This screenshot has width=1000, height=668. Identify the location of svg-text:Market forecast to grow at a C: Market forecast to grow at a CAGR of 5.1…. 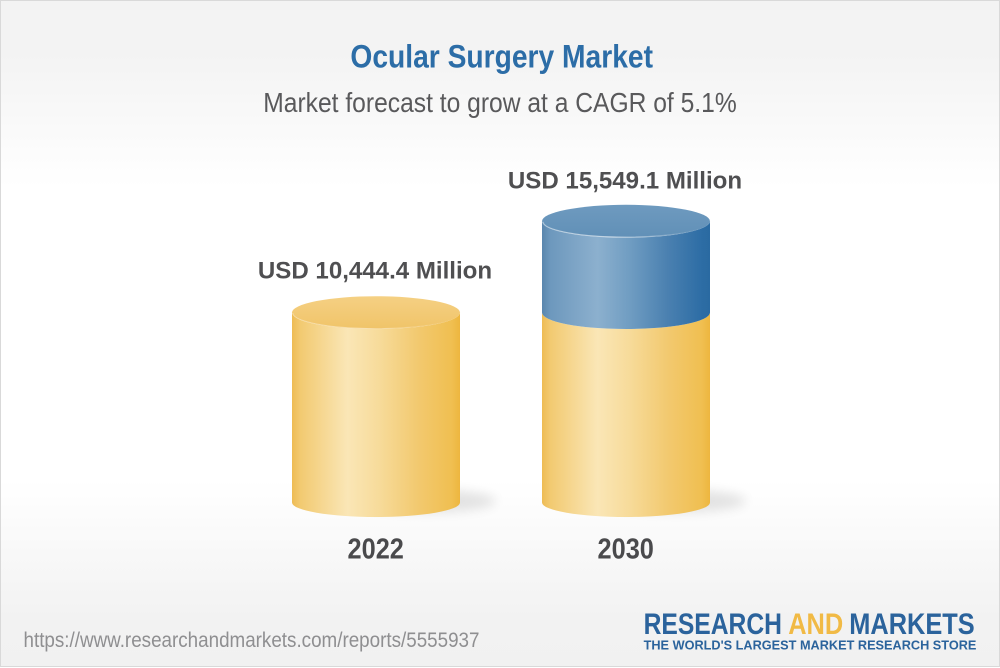
(500, 102).